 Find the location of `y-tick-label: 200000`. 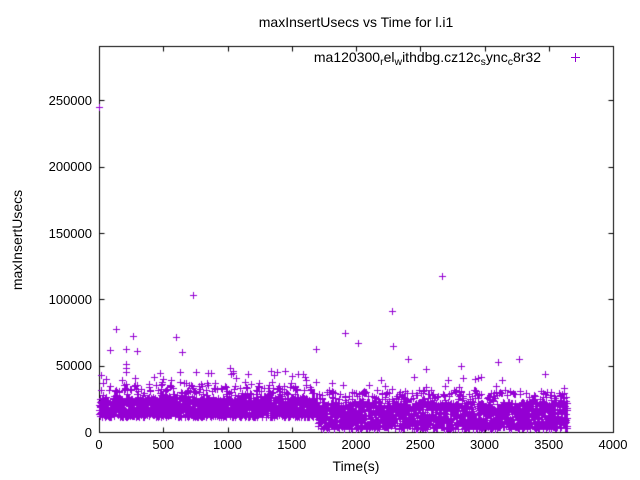

y-tick-label: 200000 is located at coordinates (70, 167).